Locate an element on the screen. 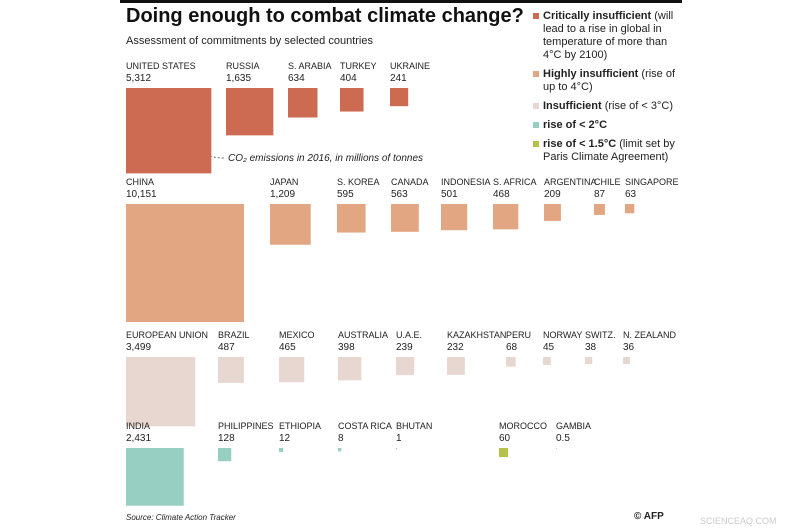 The image size is (800, 530). country-label: S. KOREA is located at coordinates (358, 182).